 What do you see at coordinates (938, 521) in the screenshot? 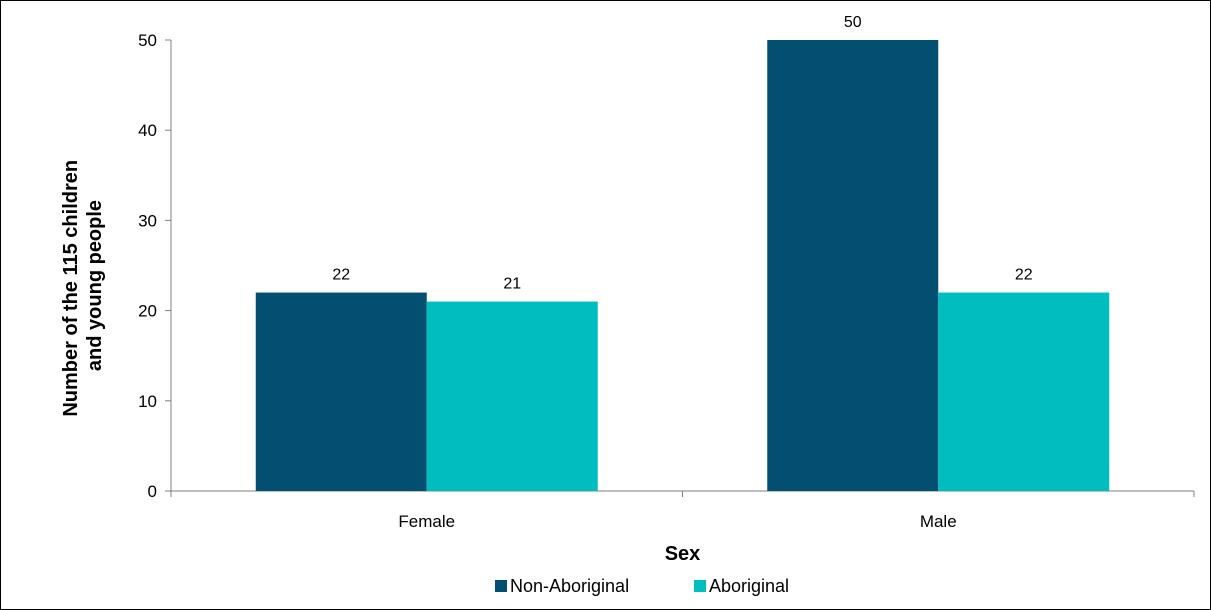
I see `x-tick-label-male: Male` at bounding box center [938, 521].